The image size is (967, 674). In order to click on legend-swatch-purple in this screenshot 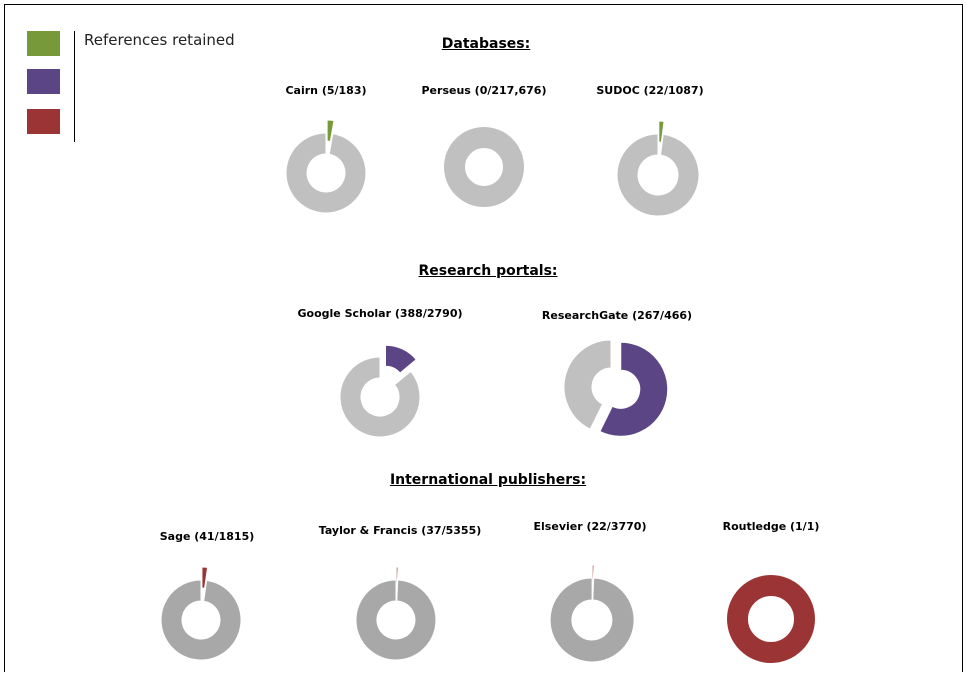, I will do `click(43, 81)`.